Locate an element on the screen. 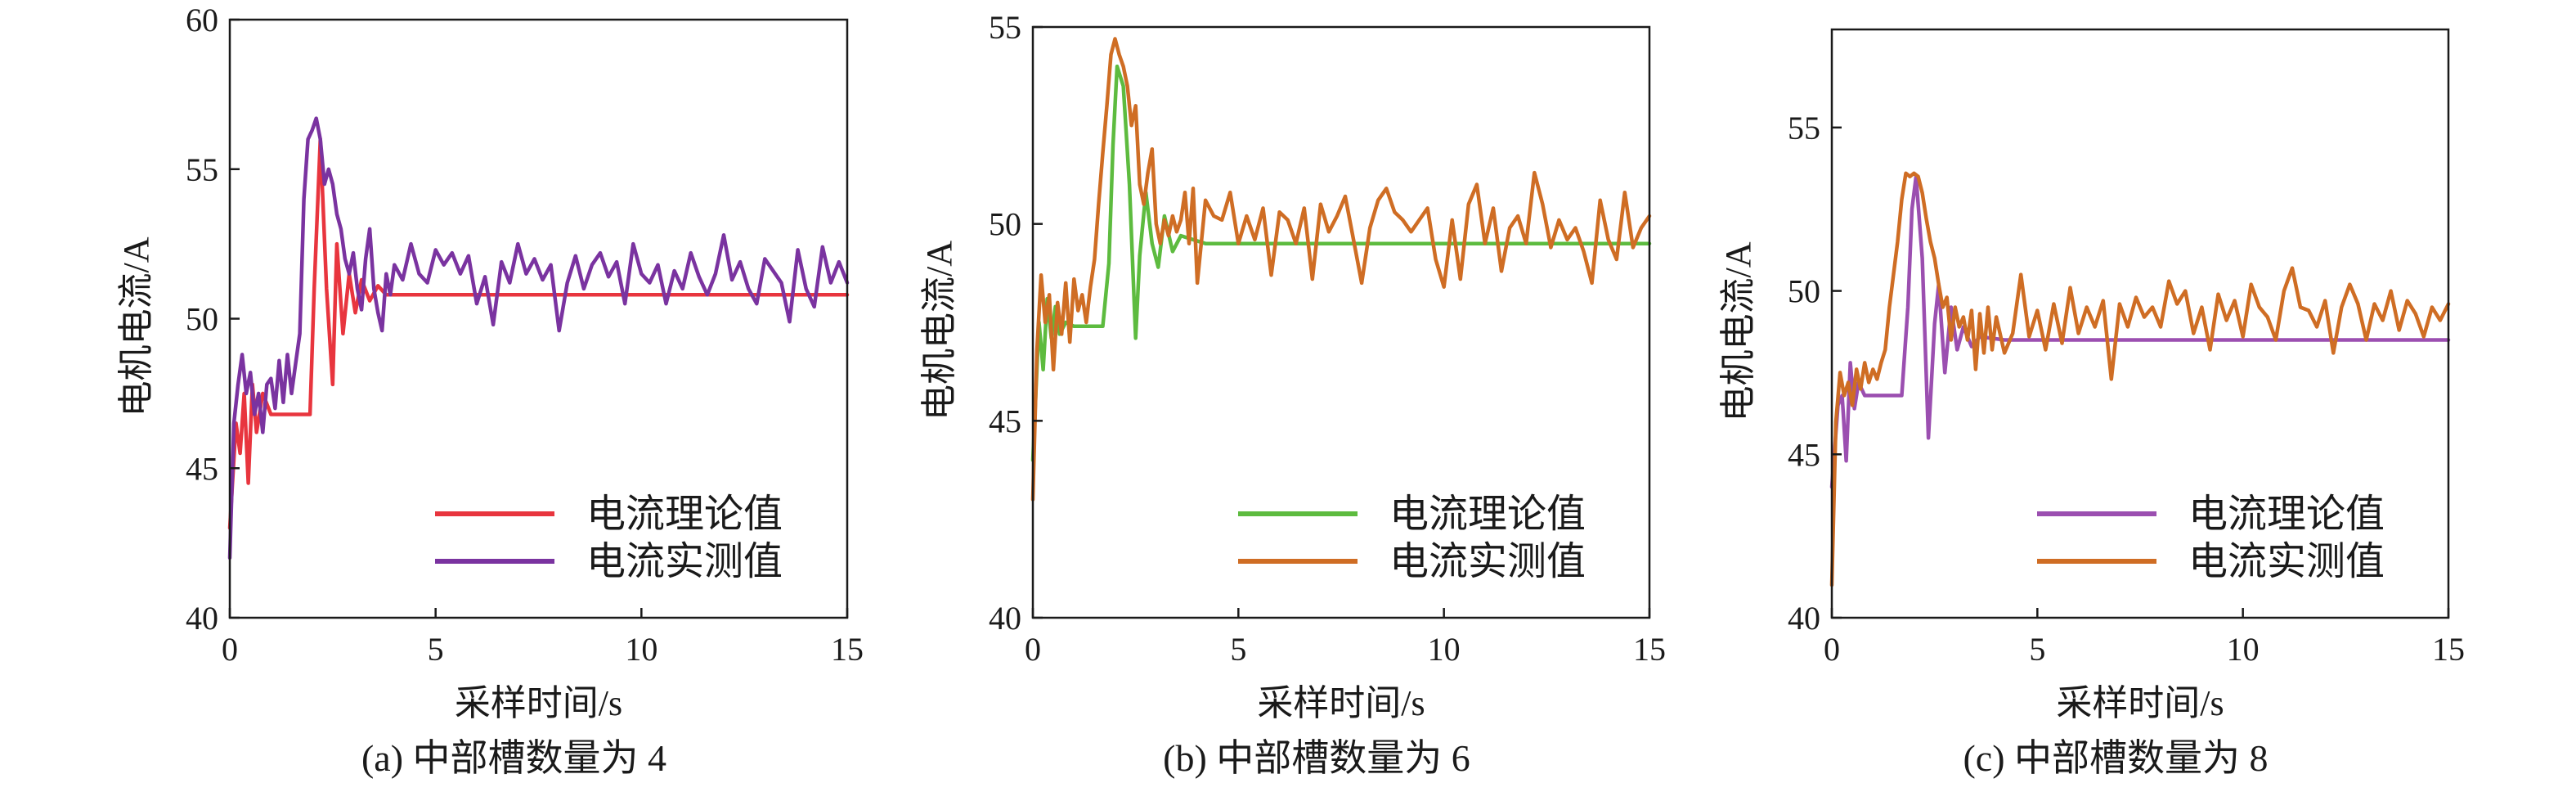  panel-caption: (b) 中部槽数量为 6 is located at coordinates (1316, 758).